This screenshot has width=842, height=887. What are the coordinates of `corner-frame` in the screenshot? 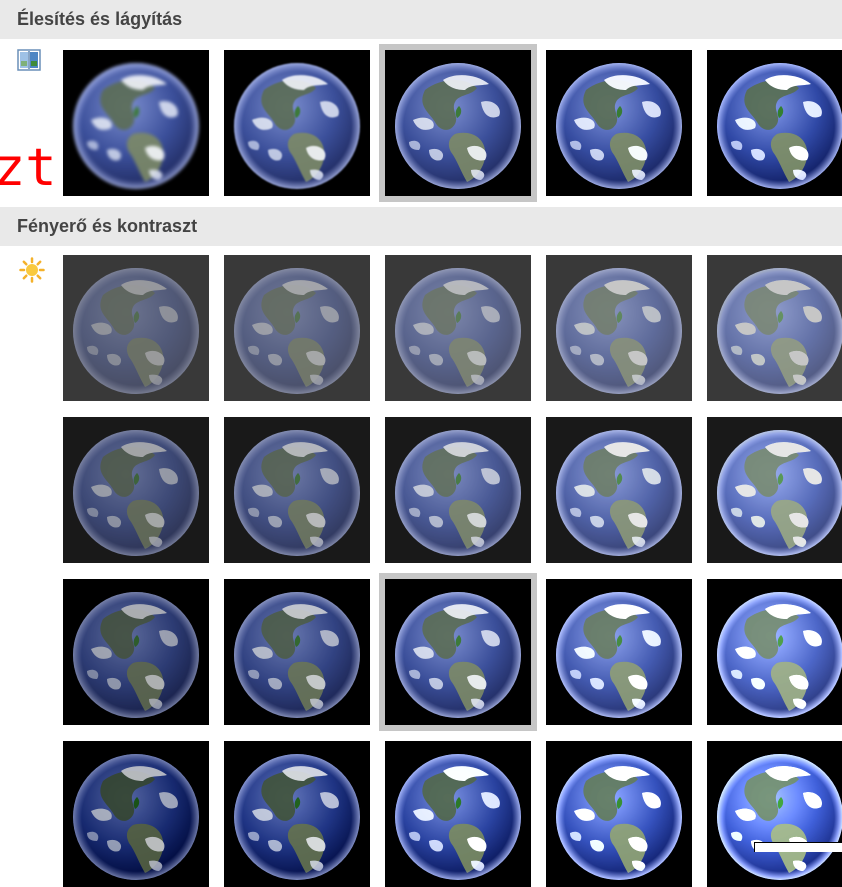 It's located at (798, 847).